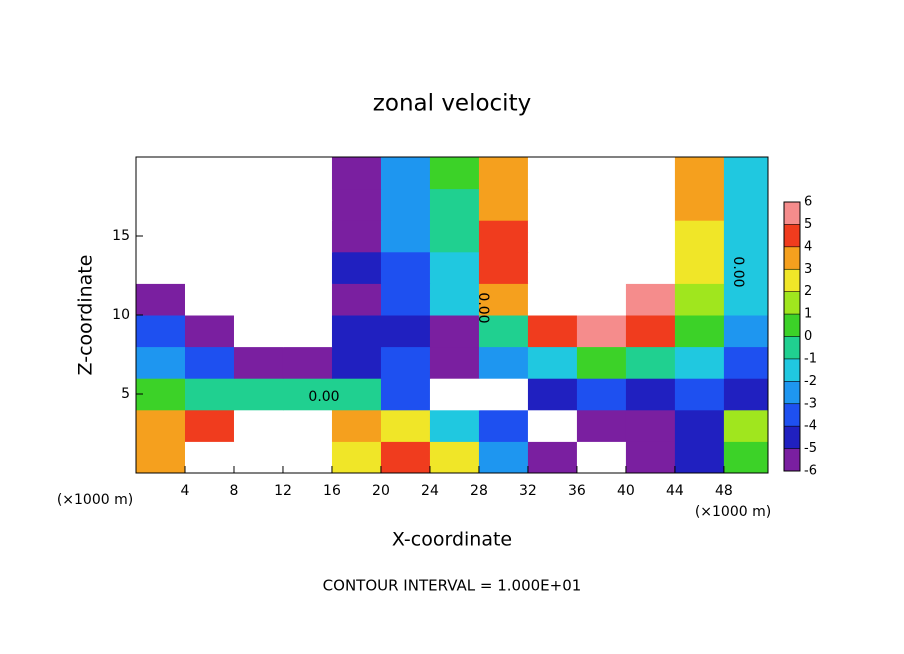  What do you see at coordinates (810, 426) in the screenshot?
I see `colorbar-tick-label: -4` at bounding box center [810, 426].